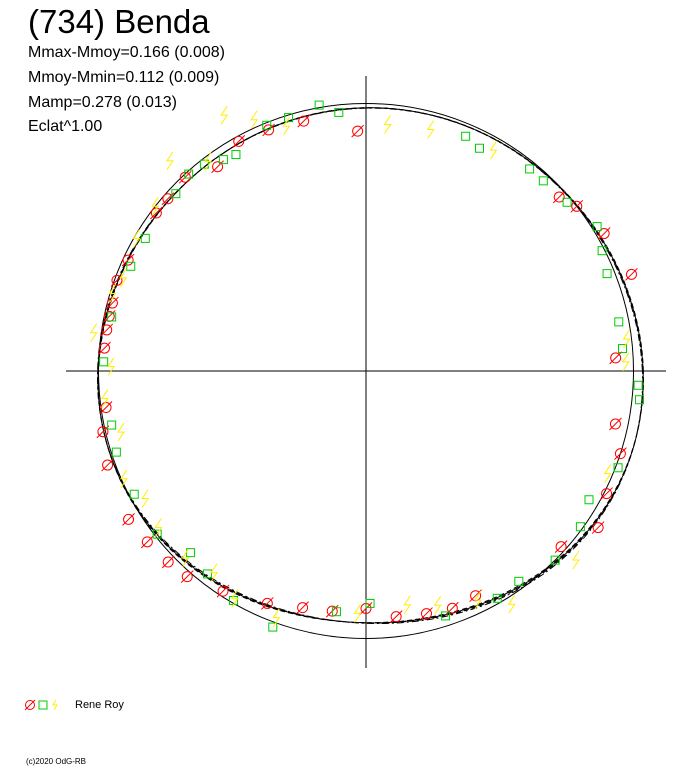 This screenshot has width=688, height=768. Describe the element at coordinates (124, 77) in the screenshot. I see `stat-mmoy-mmin: Mmoy-Mmin=0.112 (0.009)` at that location.